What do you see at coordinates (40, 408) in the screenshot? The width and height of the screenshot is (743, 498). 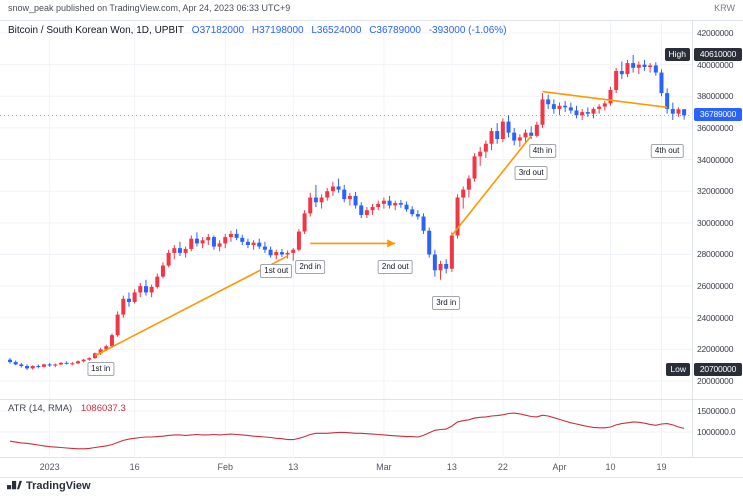 I see `atr-label: ATR (14, RMA)` at bounding box center [40, 408].